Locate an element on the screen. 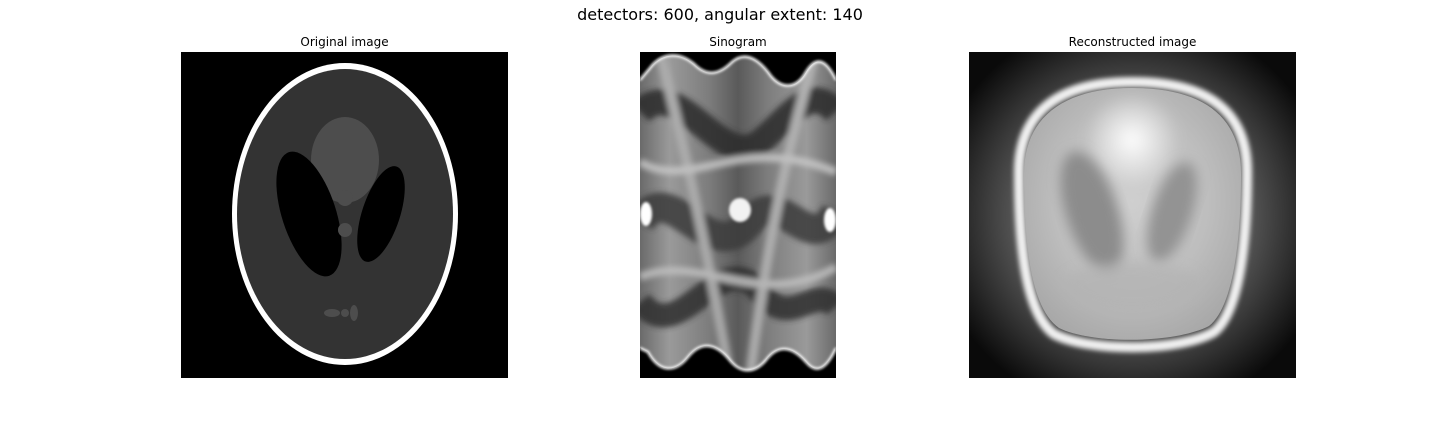 This screenshot has height=432, width=1440. reconstructed-image-title: Reconstructed image is located at coordinates (1132, 42).